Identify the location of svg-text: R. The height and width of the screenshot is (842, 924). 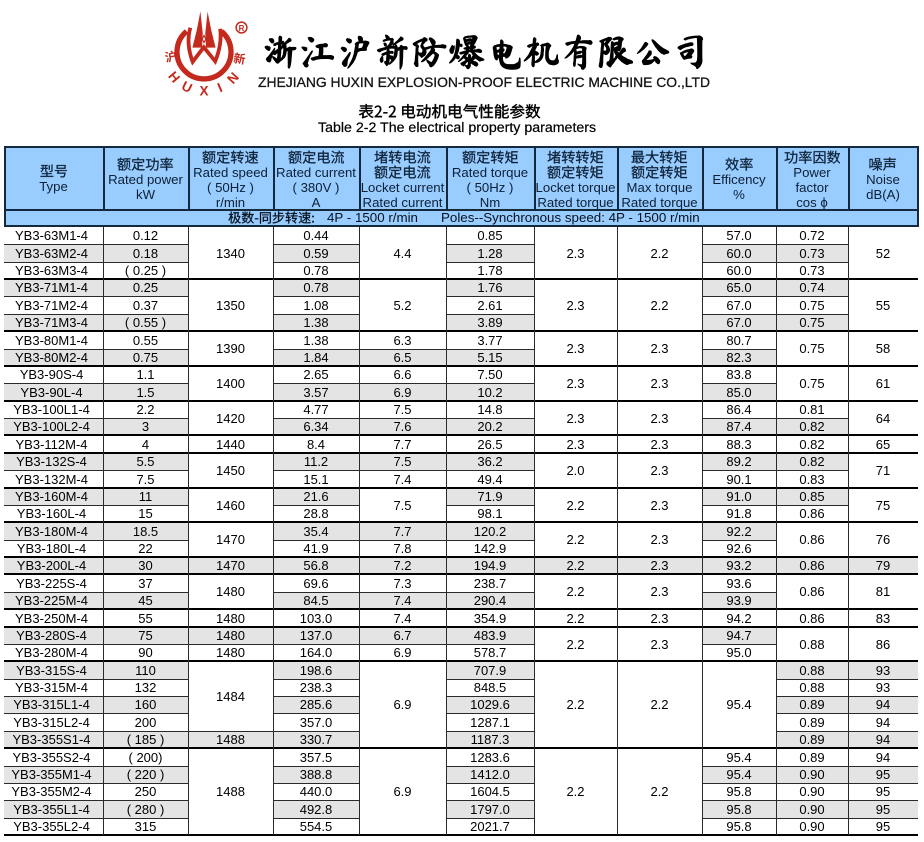
(242, 28).